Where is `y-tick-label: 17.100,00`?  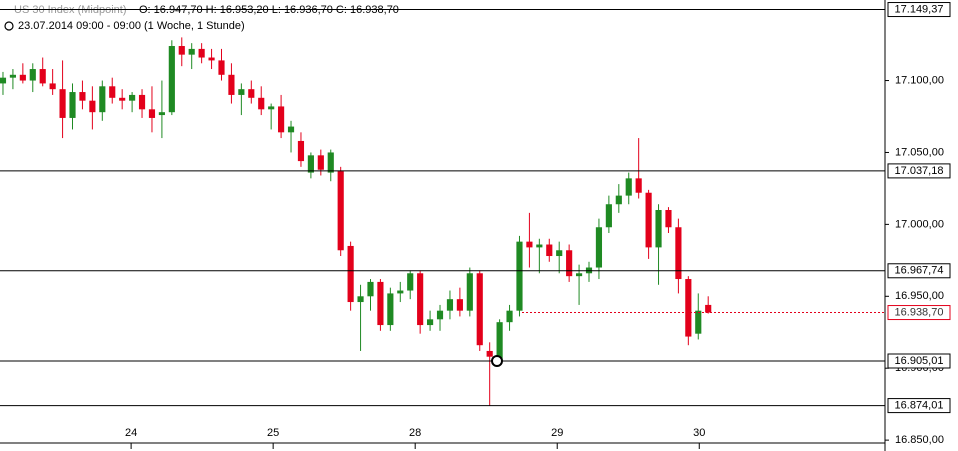
y-tick-label: 17.100,00 is located at coordinates (919, 80).